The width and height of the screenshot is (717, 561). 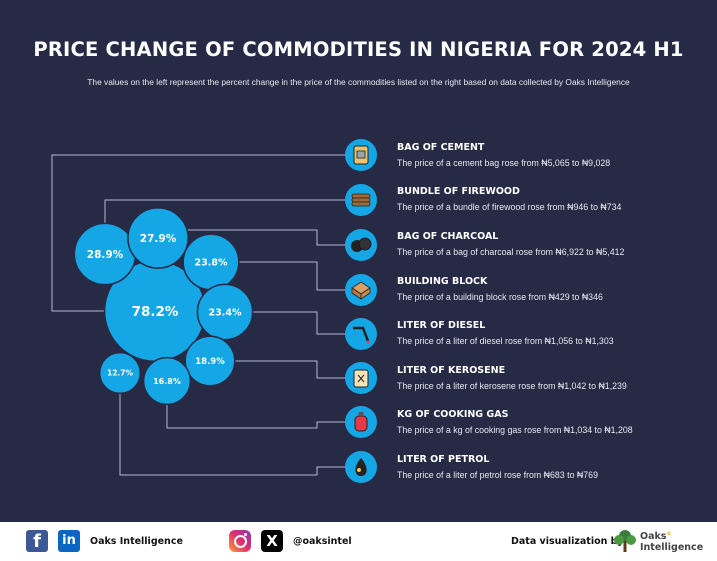 I want to click on fuel-nozzle-icon, so click(x=361, y=334).